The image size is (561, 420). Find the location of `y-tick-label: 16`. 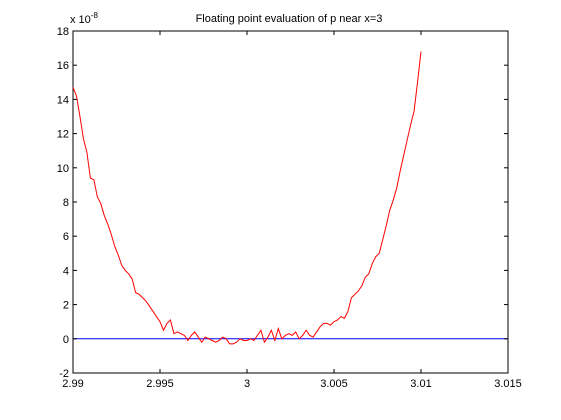

y-tick-label: 16 is located at coordinates (63, 66).